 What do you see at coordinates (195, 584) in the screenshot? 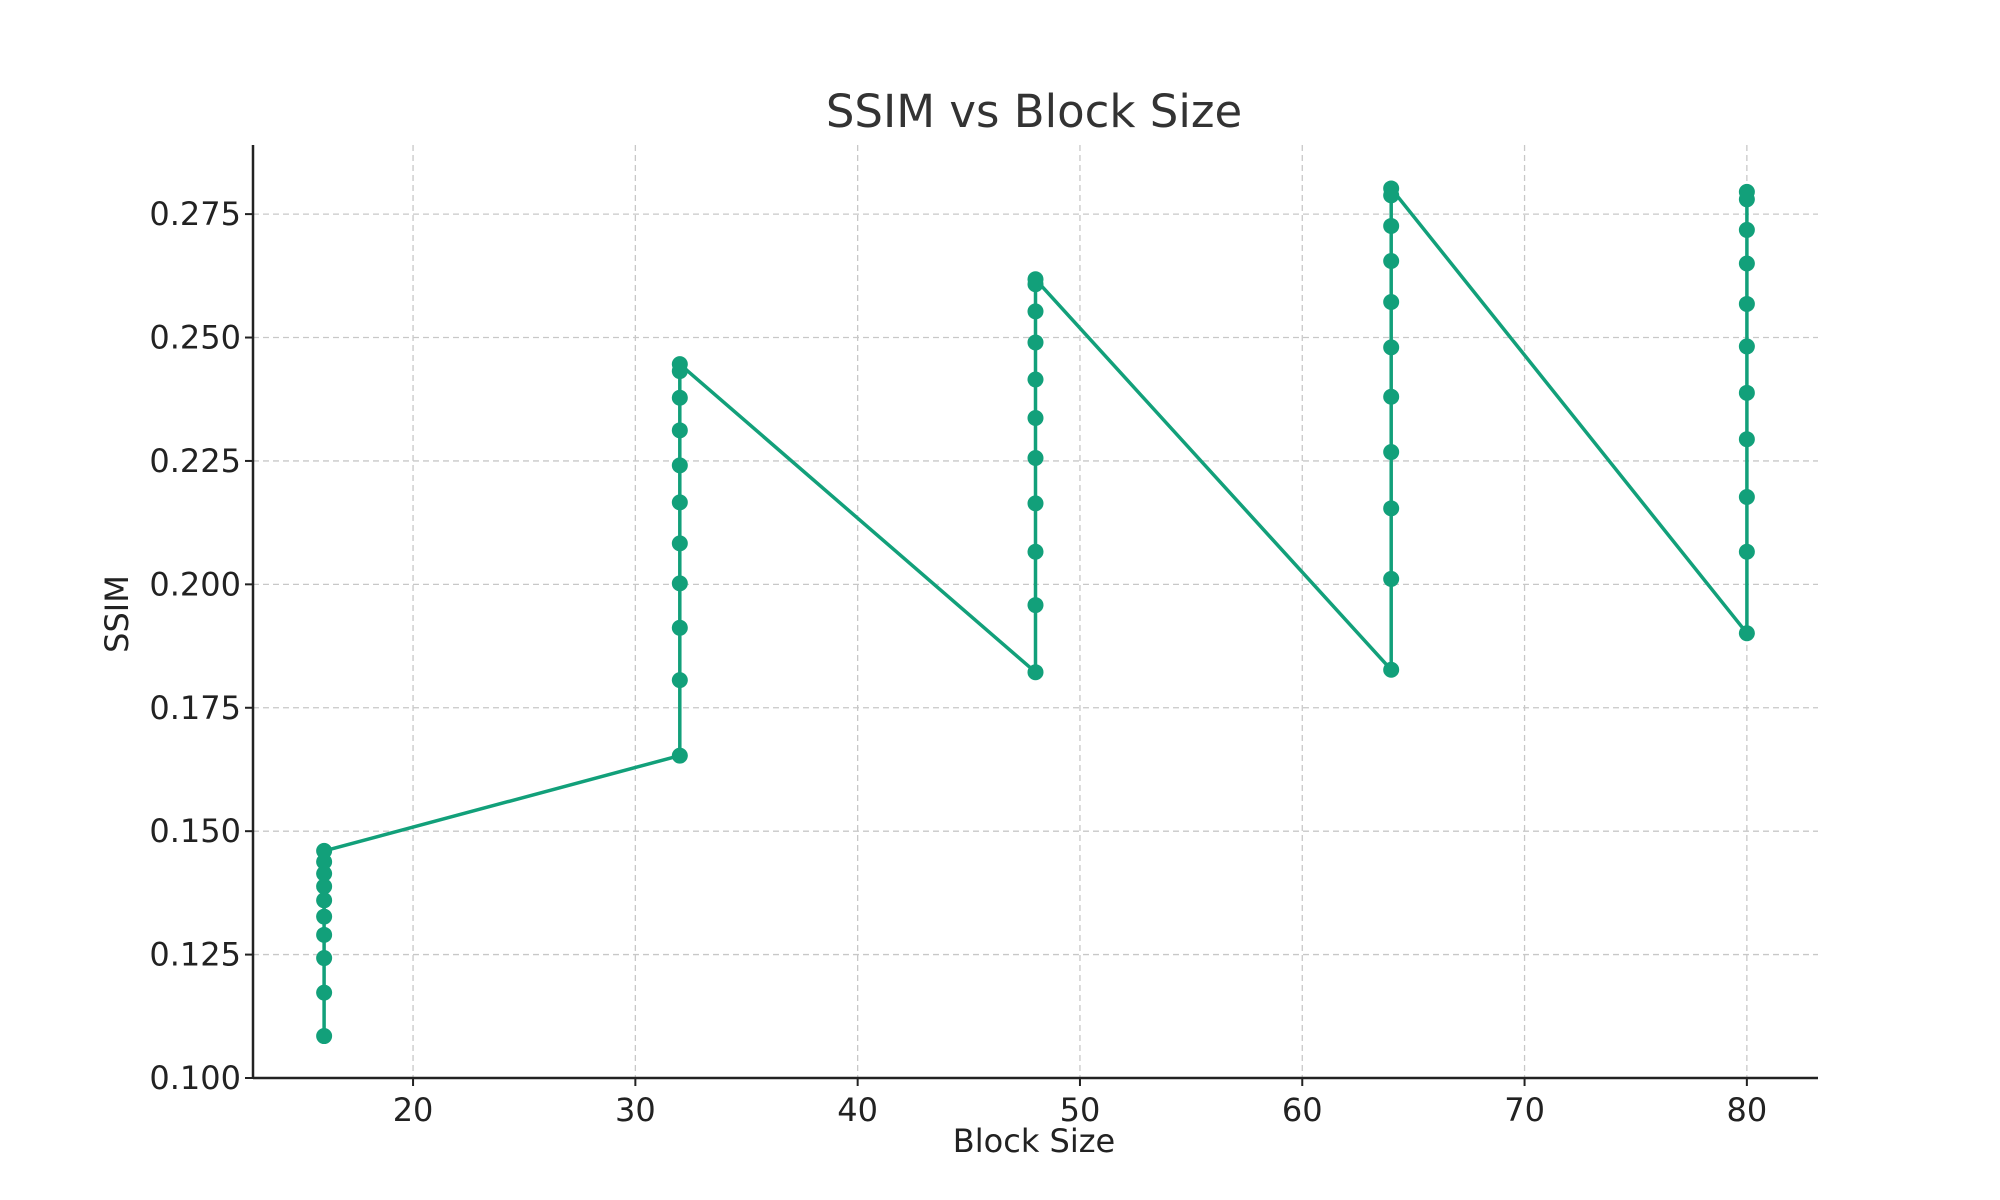
I see `y-tick-label: 0.200` at bounding box center [195, 584].